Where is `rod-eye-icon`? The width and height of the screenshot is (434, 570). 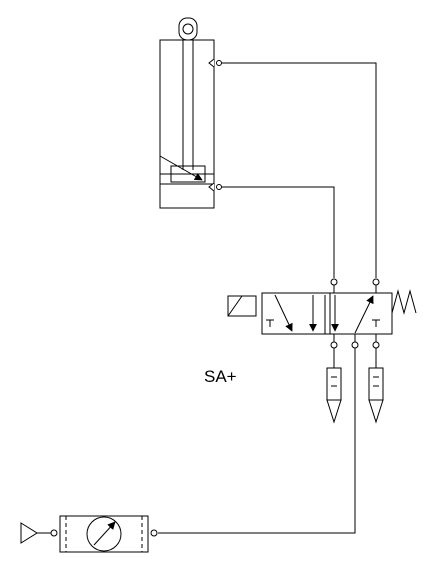
rod-eye-icon is located at coordinates (188, 29).